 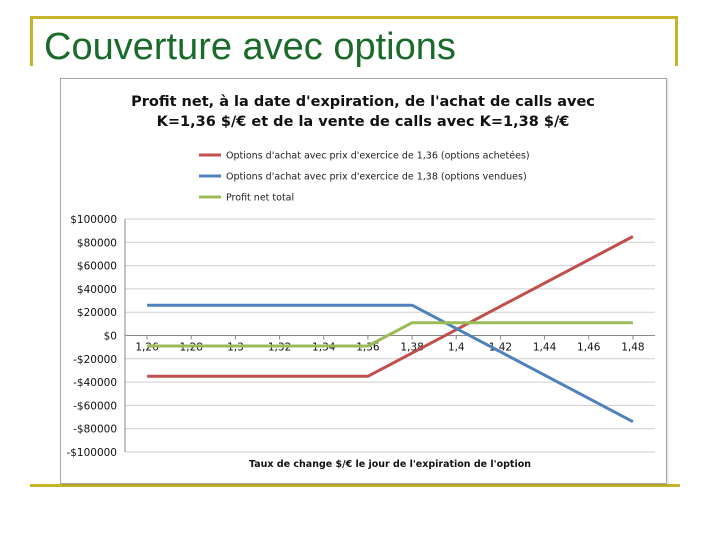 What do you see at coordinates (97, 290) in the screenshot?
I see `y-tick-label: $40000` at bounding box center [97, 290].